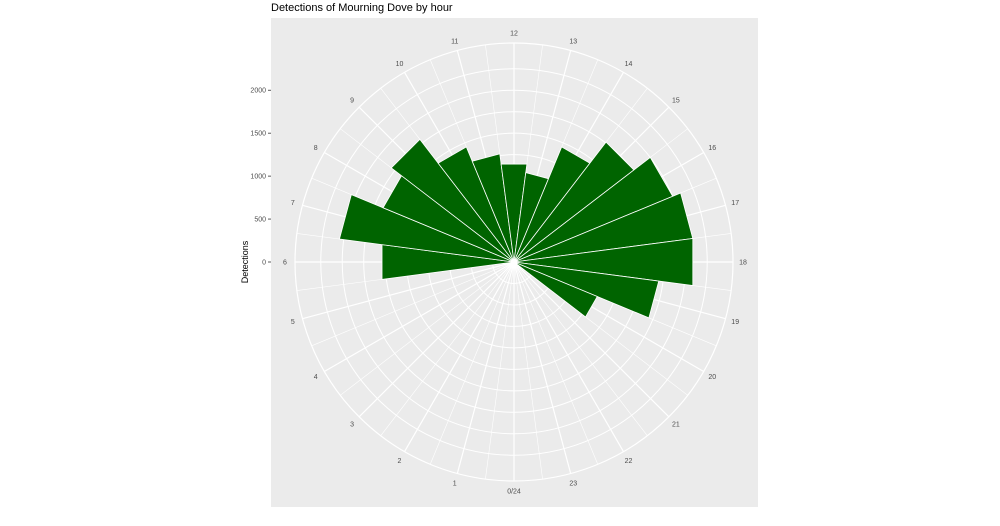 The height and width of the screenshot is (526, 1000). I want to click on hour-label-14: 14, so click(629, 64).